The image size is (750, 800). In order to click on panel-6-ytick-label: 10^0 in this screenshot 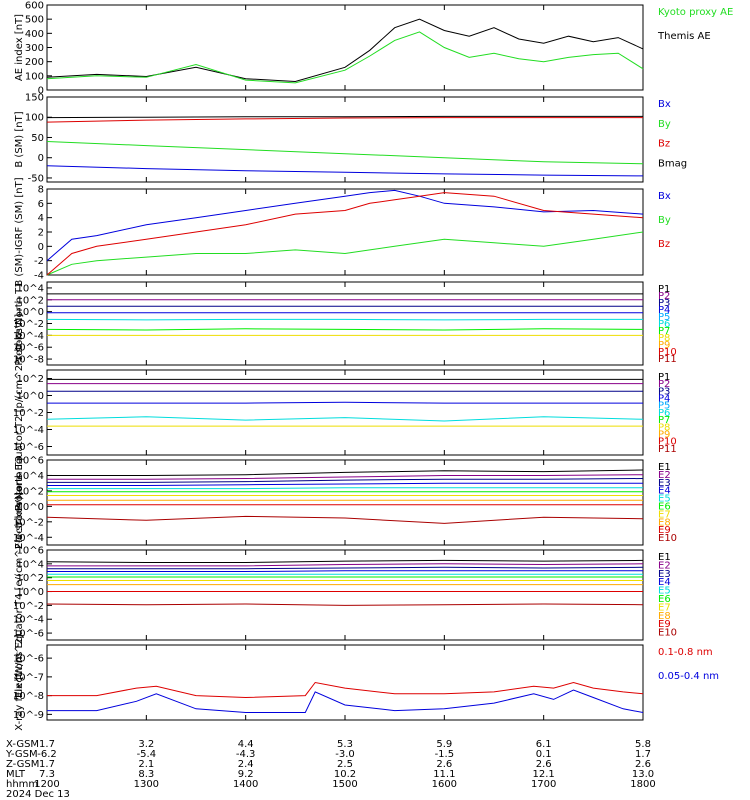, I will do `click(30, 592)`.